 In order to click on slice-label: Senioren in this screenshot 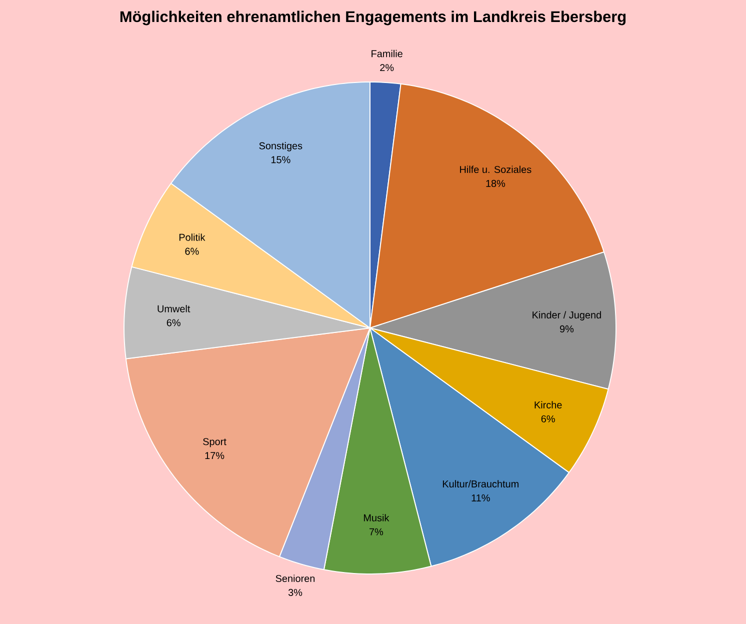, I will do `click(295, 578)`.